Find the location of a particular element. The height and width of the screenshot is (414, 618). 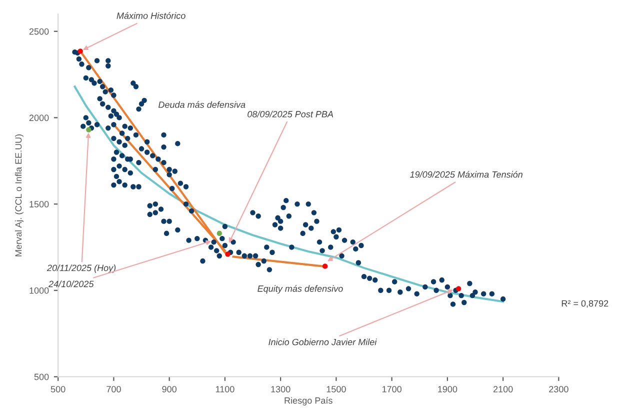

x-tick-label: 1500 is located at coordinates (336, 389).